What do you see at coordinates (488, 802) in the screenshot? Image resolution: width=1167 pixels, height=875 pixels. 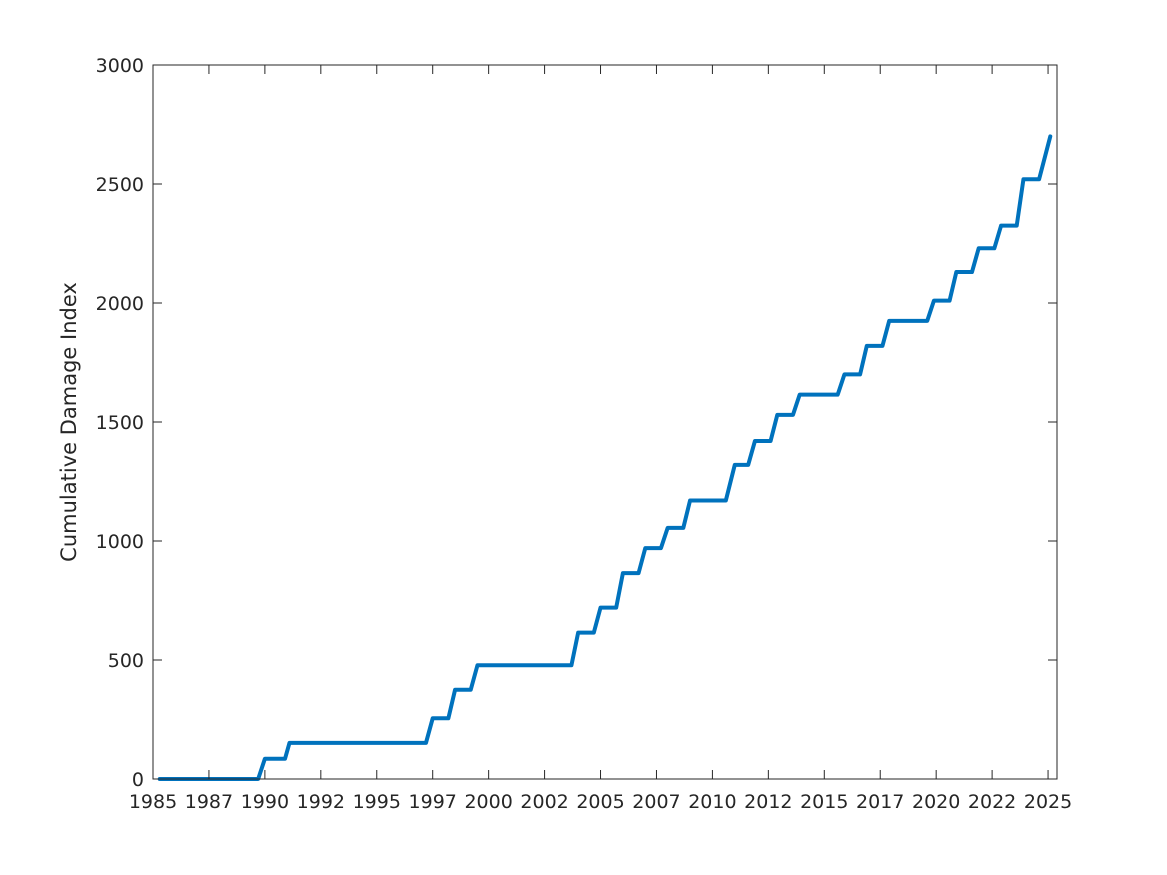 I see `x-tick-label: 2000` at bounding box center [488, 802].